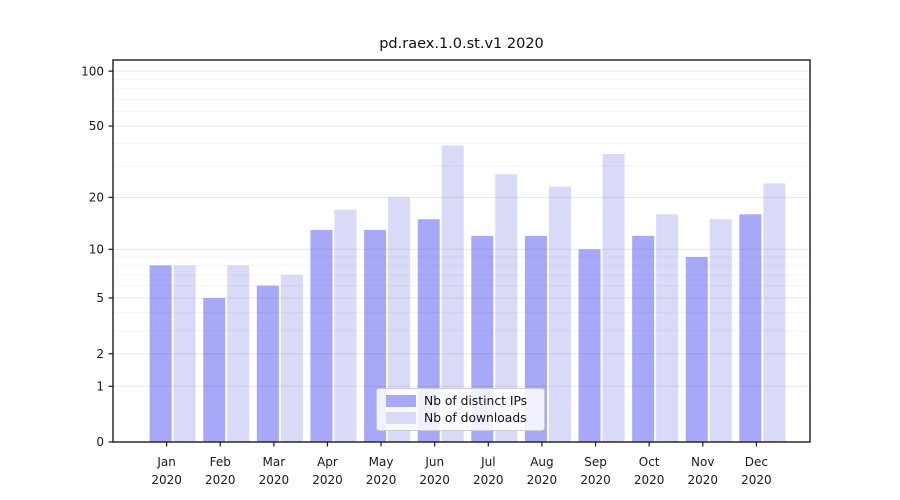 The image size is (900, 500). I want to click on legend-swatch-downloads, so click(401, 418).